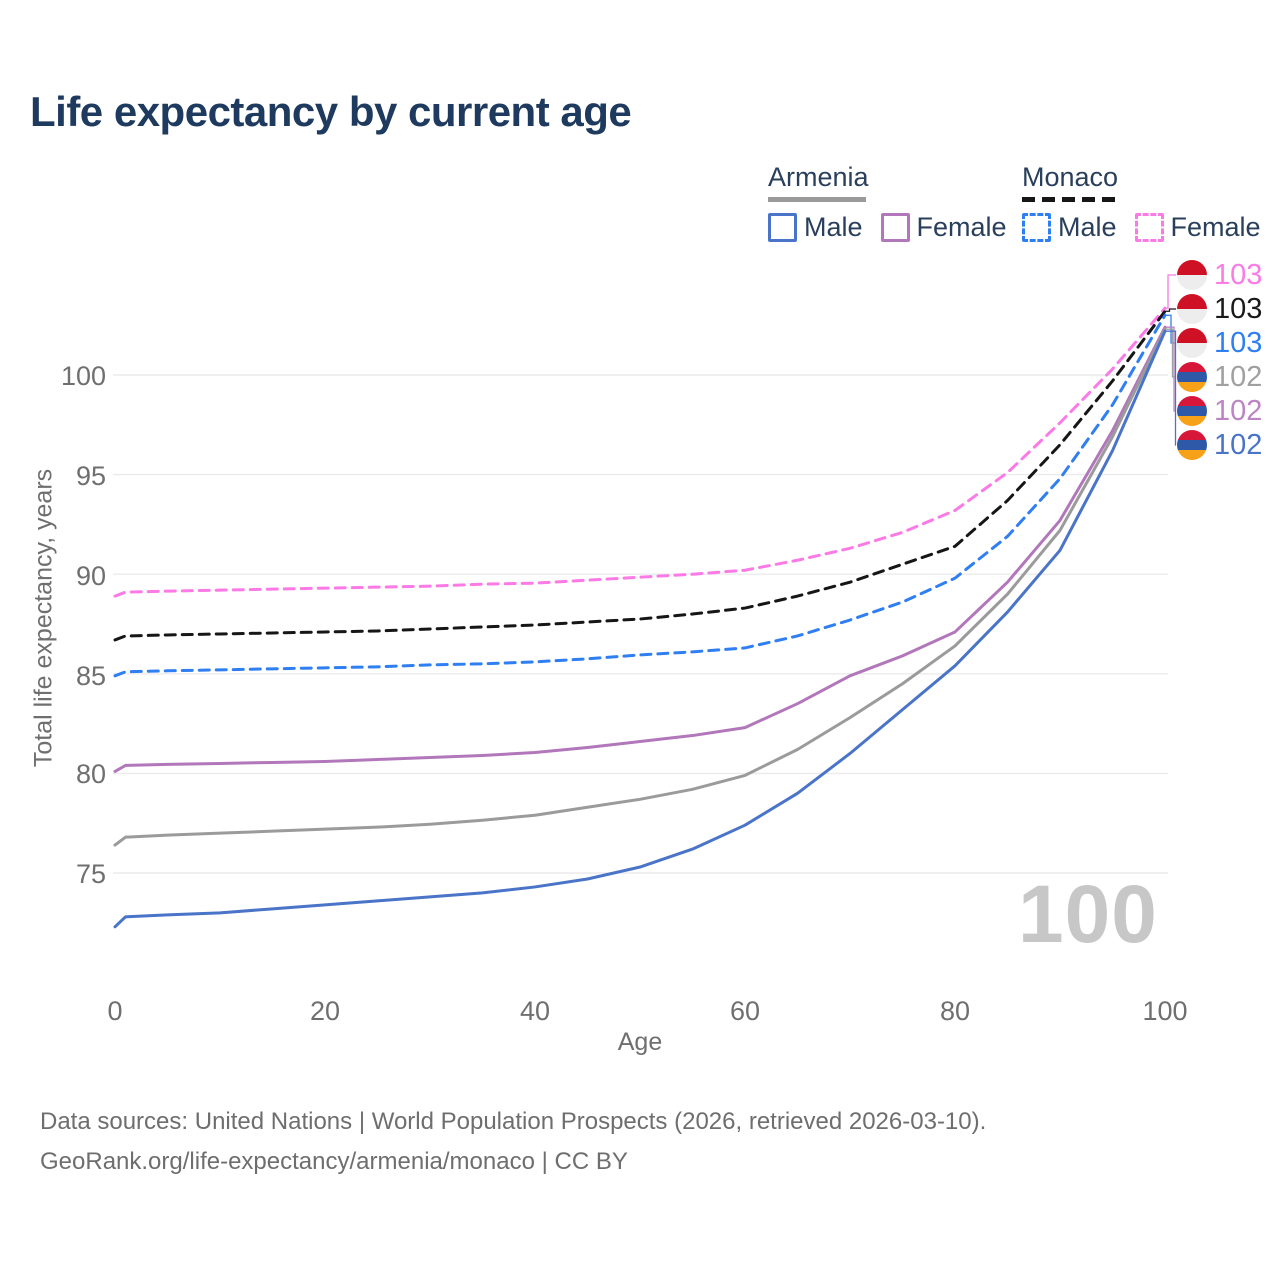 Image resolution: width=1280 pixels, height=1280 pixels. I want to click on legend-item-armenia-female: Female, so click(943, 227).